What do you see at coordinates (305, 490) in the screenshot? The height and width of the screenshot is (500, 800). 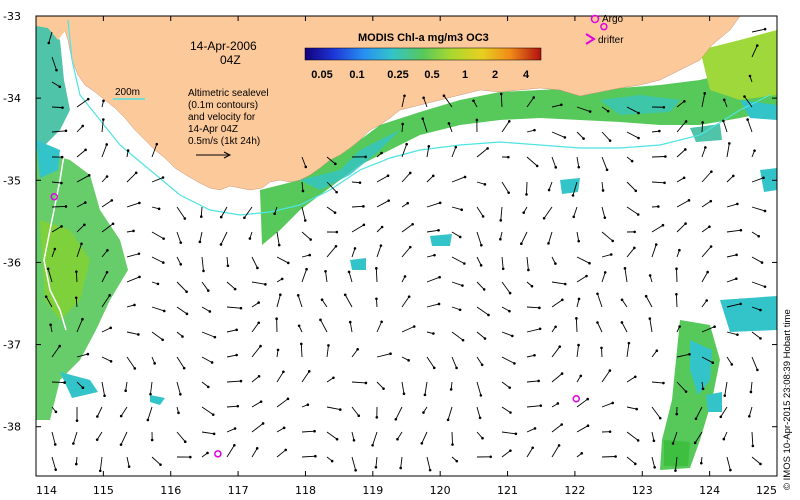 I see `lon-tick-label: 118` at bounding box center [305, 490].